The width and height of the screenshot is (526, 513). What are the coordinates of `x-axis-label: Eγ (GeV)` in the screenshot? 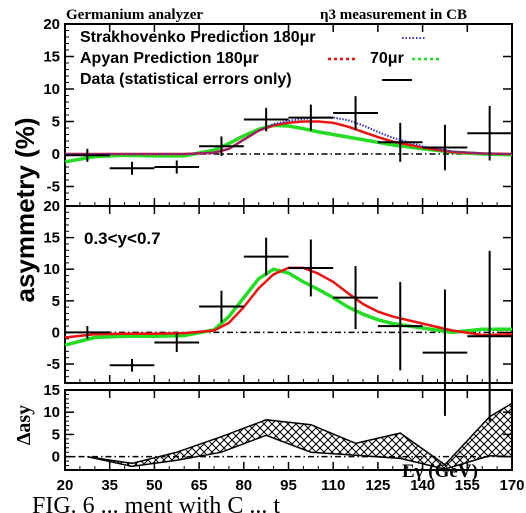 It's located at (440, 471).